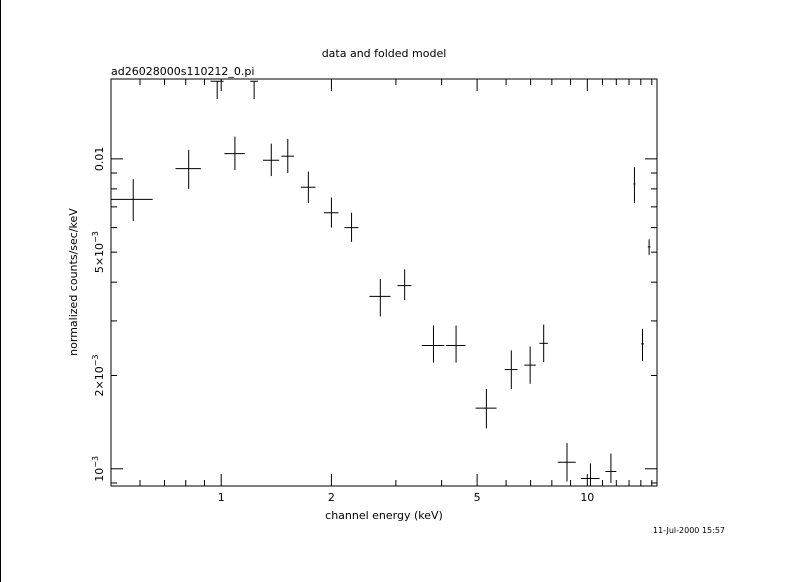  I want to click on x-tick-label: 10, so click(587, 497).